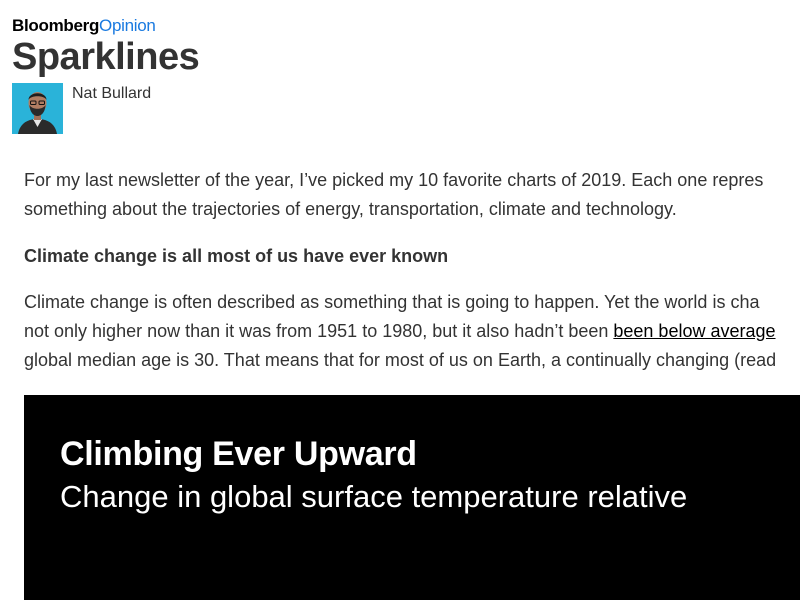 The height and width of the screenshot is (600, 800). What do you see at coordinates (106, 57) in the screenshot?
I see `page-title: Sparklines` at bounding box center [106, 57].